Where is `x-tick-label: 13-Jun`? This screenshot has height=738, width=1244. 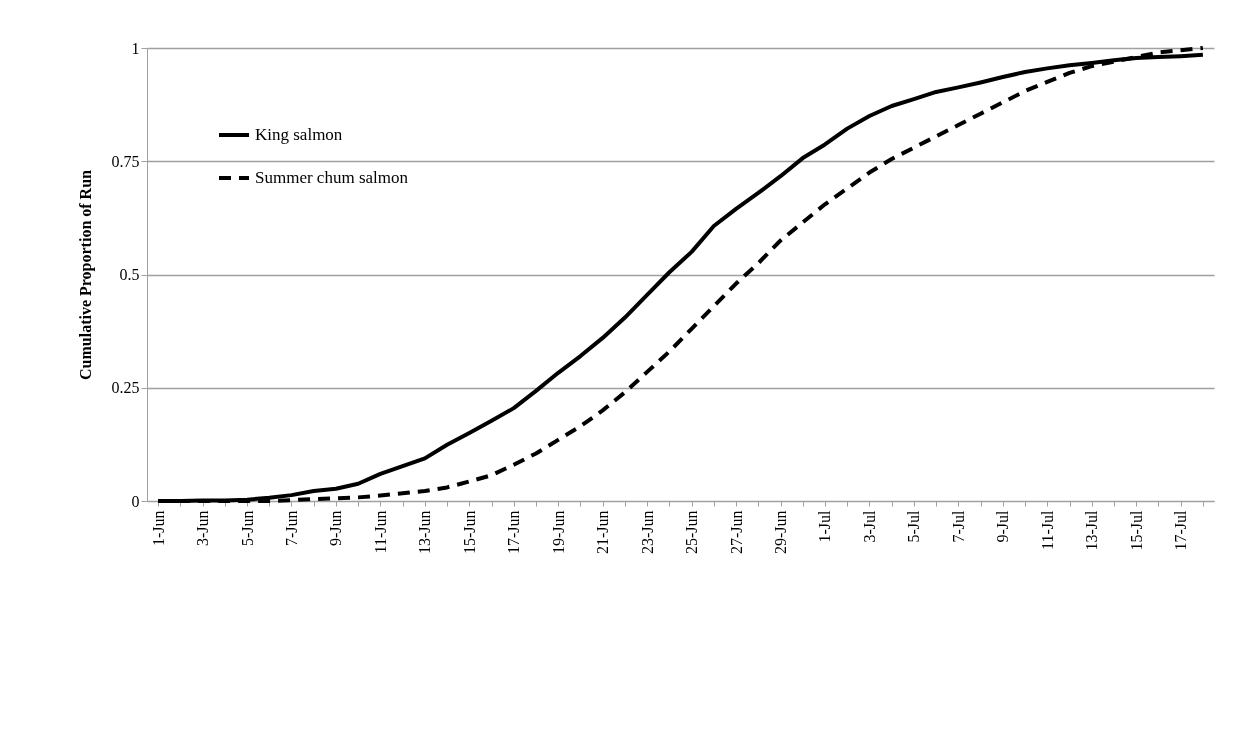
x-tick-label: 13-Jun is located at coordinates (425, 532).